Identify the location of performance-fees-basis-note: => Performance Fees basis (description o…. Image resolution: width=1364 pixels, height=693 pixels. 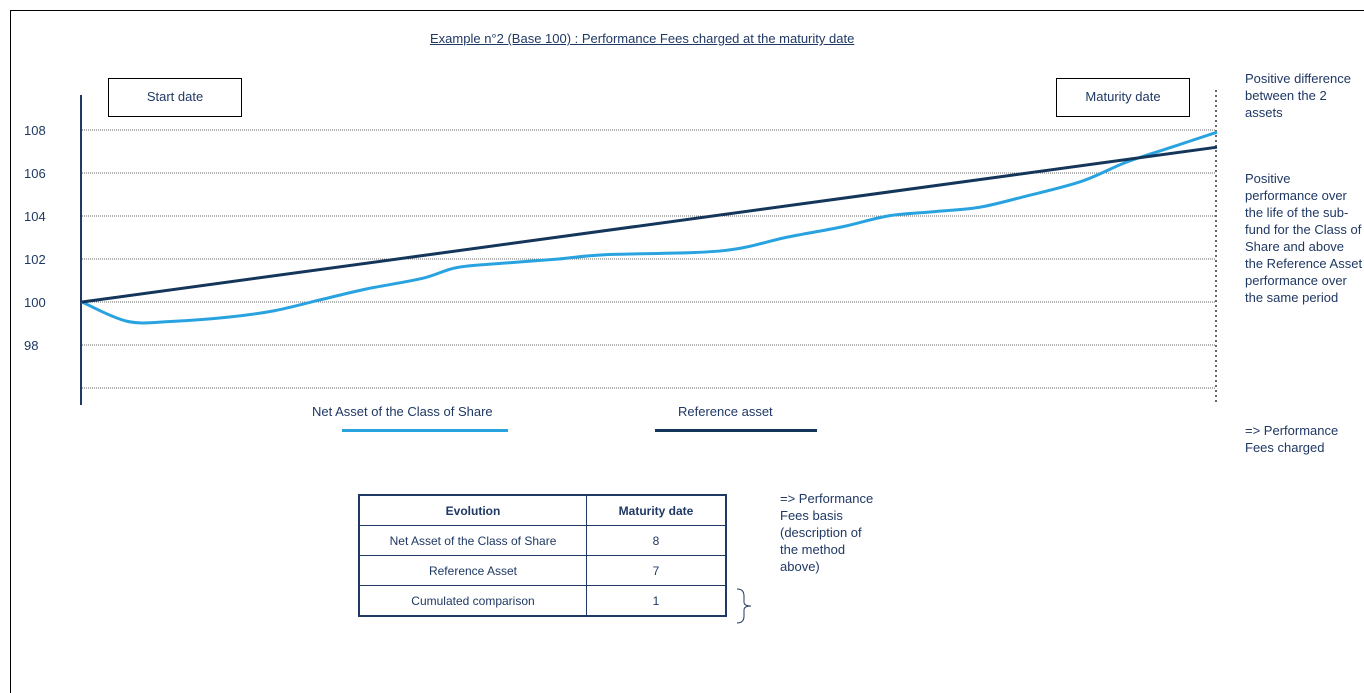
(827, 532).